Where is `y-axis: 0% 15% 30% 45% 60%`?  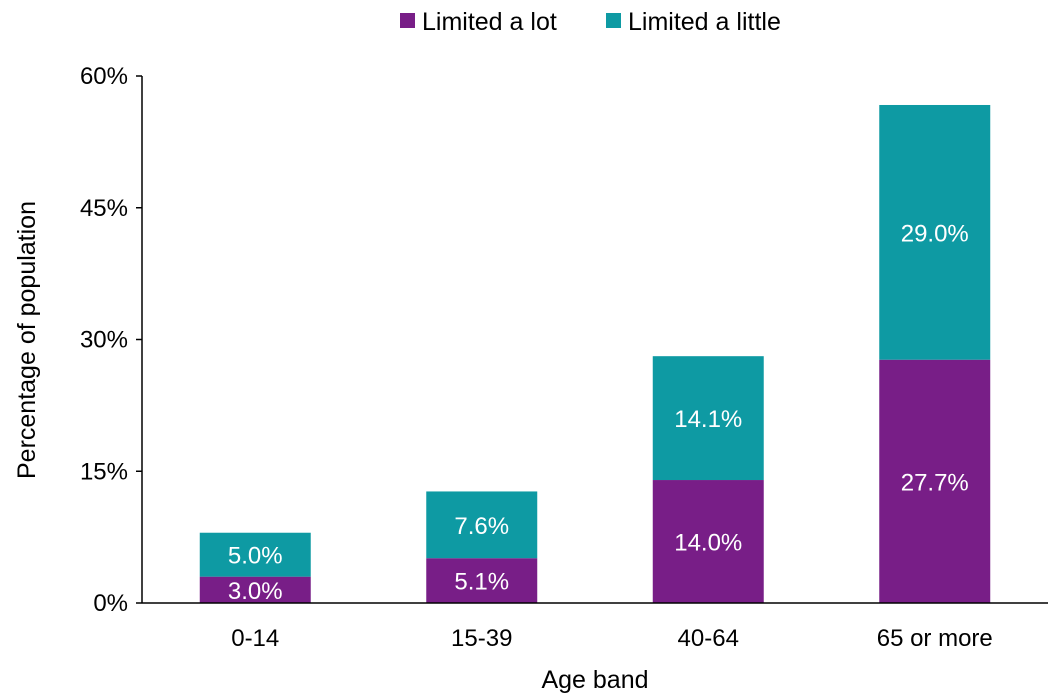
y-axis: 0% 15% 30% 45% 60% is located at coordinates (111, 340).